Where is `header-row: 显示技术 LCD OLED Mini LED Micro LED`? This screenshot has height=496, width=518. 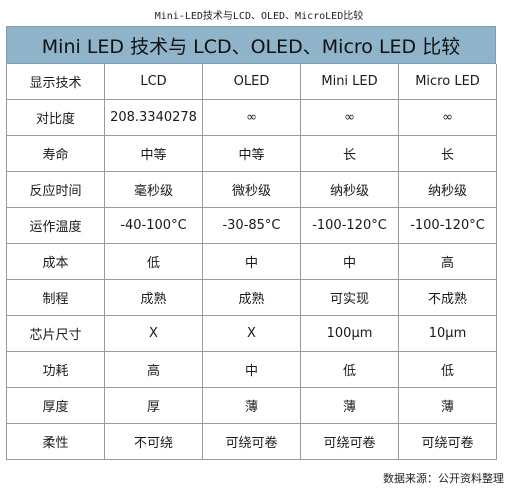
header-row: 显示技术 LCD OLED Mini LED Micro LED is located at coordinates (251, 82).